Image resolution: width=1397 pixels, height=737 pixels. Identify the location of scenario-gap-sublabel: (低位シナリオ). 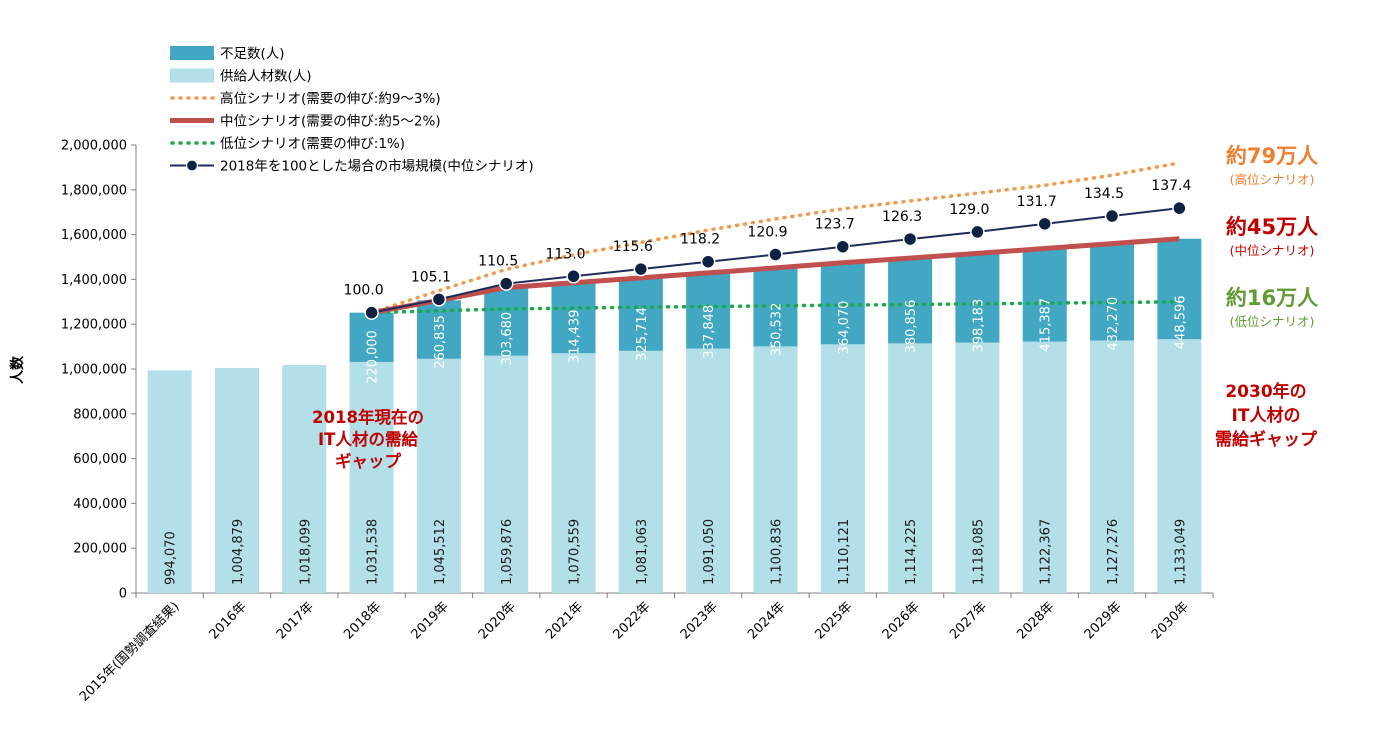
(1272, 321).